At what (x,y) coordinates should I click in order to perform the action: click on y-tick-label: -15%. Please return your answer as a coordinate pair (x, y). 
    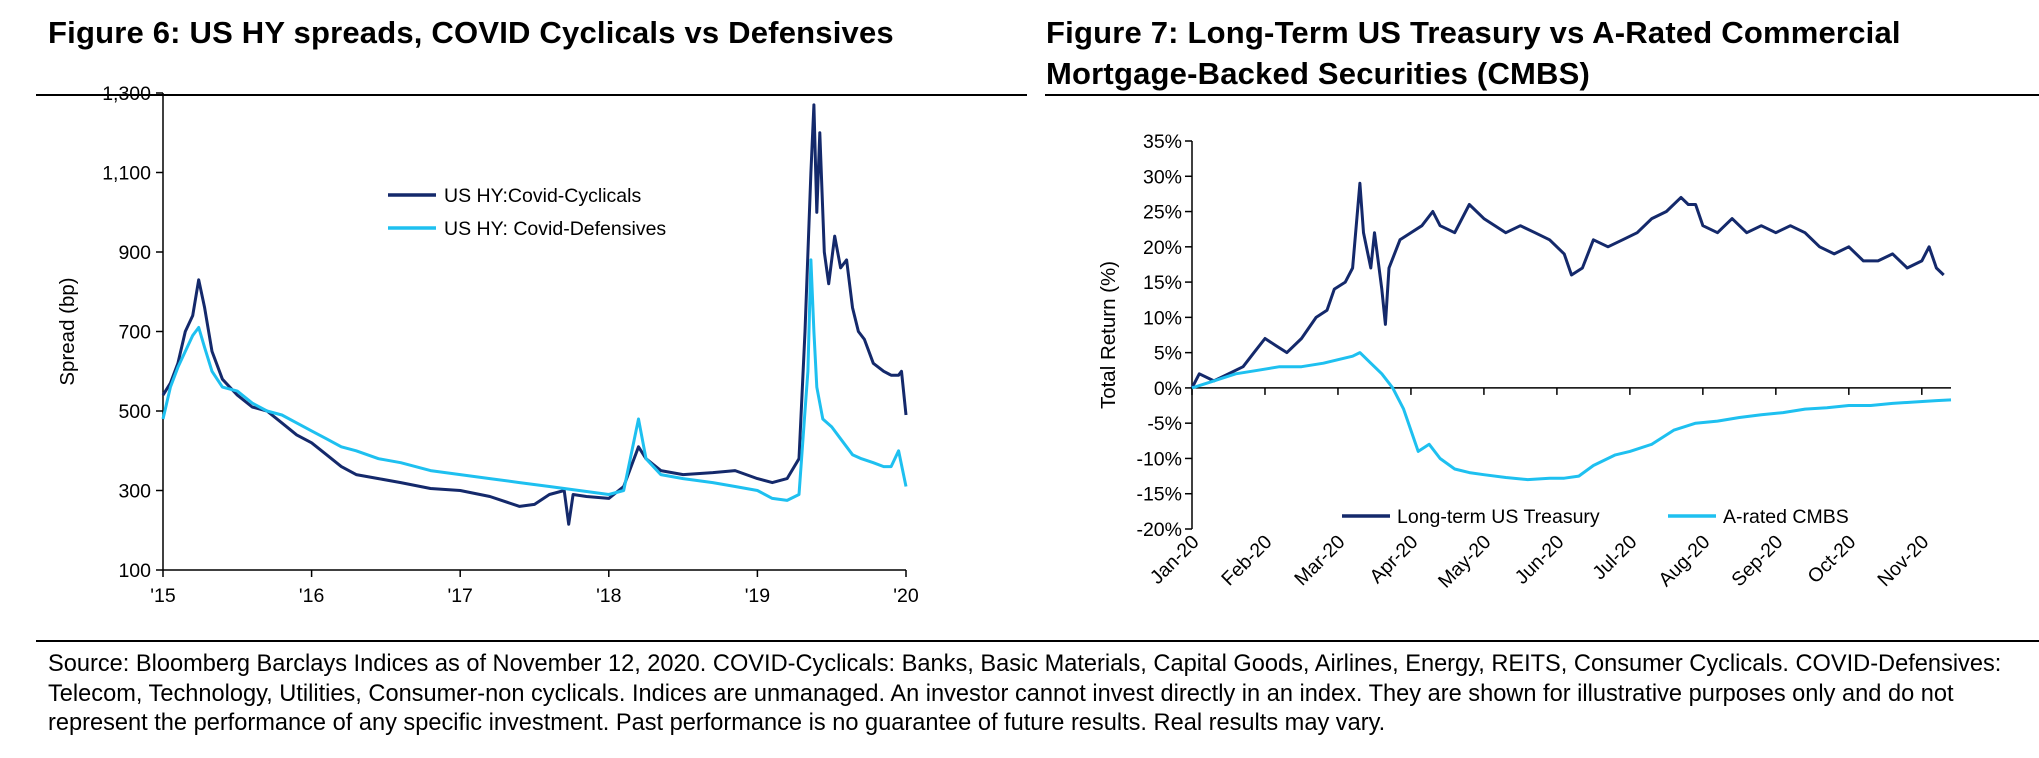
    Looking at the image, I should click on (1159, 495).